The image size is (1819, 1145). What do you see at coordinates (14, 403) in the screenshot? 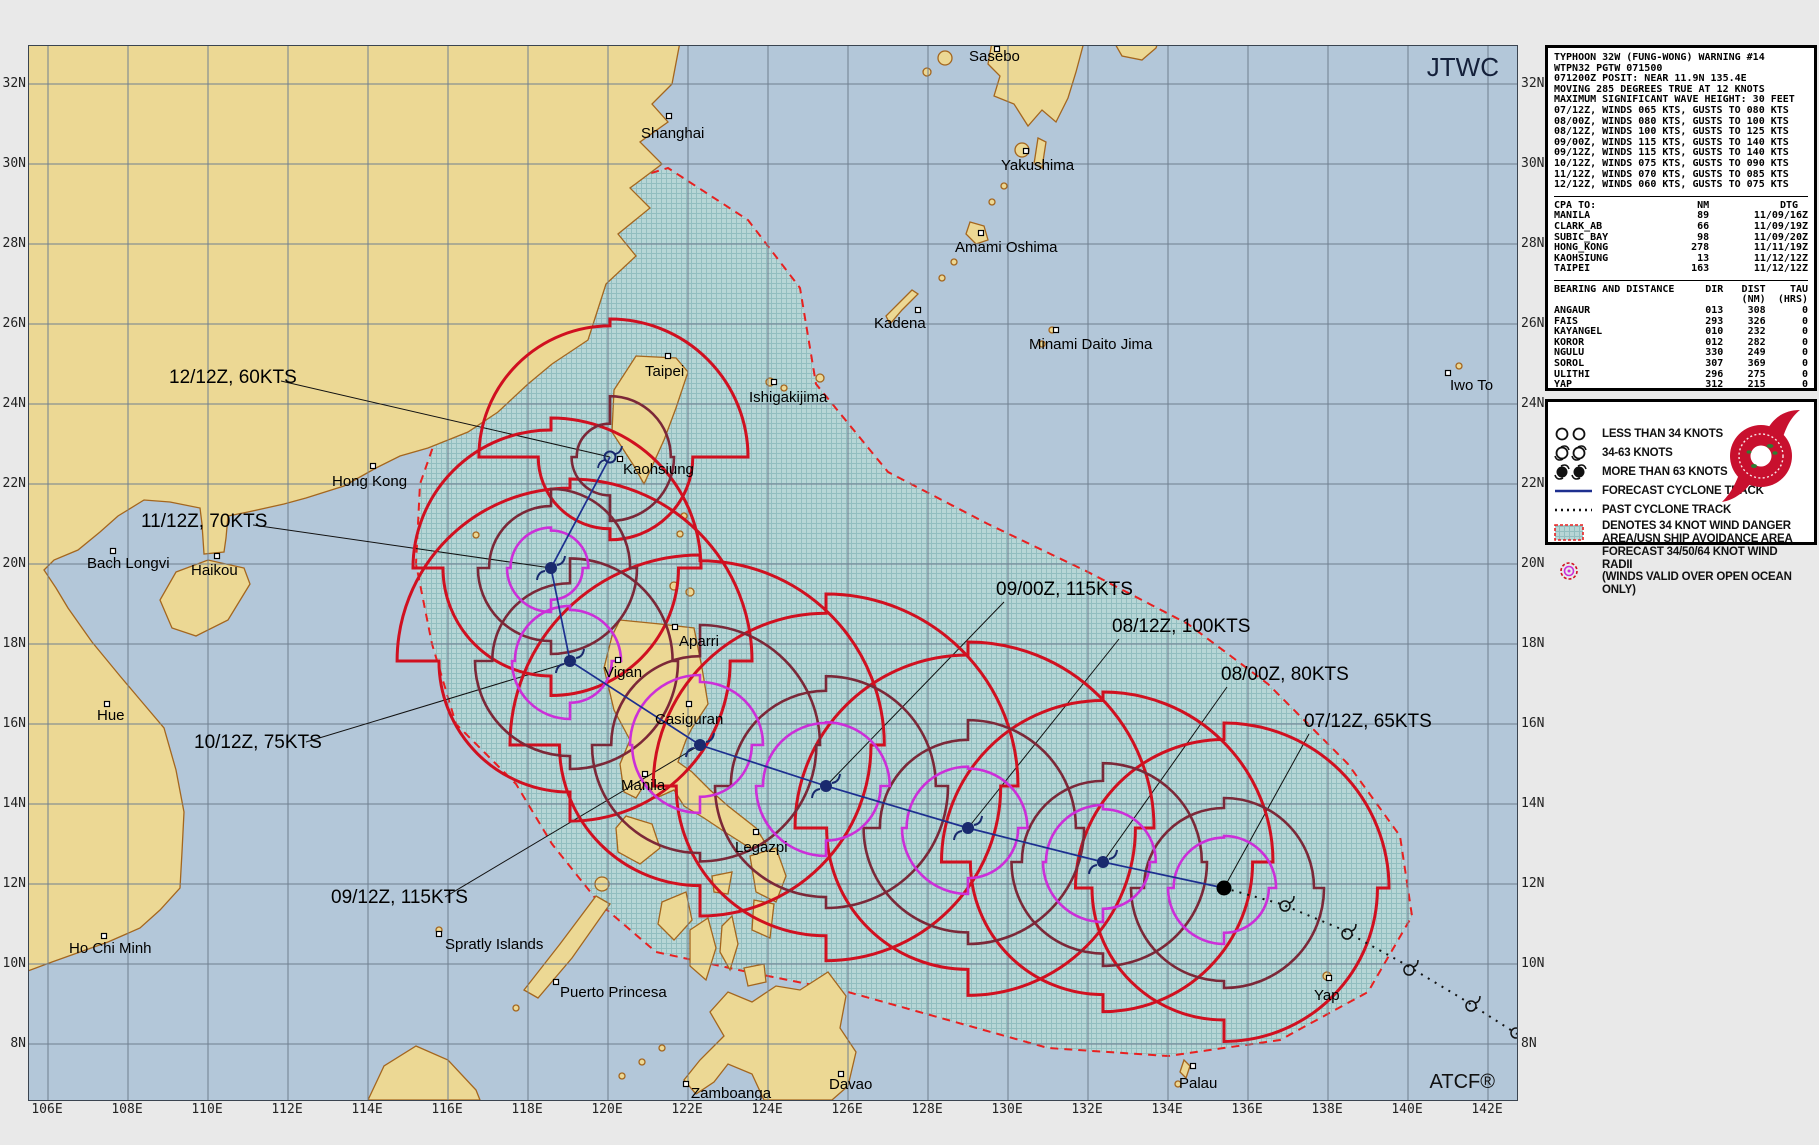
I see `lat-label-left: 24N` at bounding box center [14, 403].